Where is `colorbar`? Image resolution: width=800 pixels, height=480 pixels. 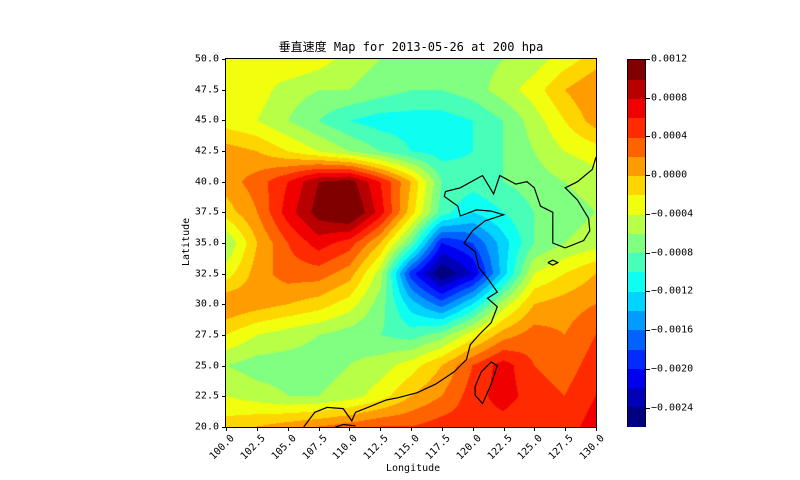 colorbar is located at coordinates (636, 243).